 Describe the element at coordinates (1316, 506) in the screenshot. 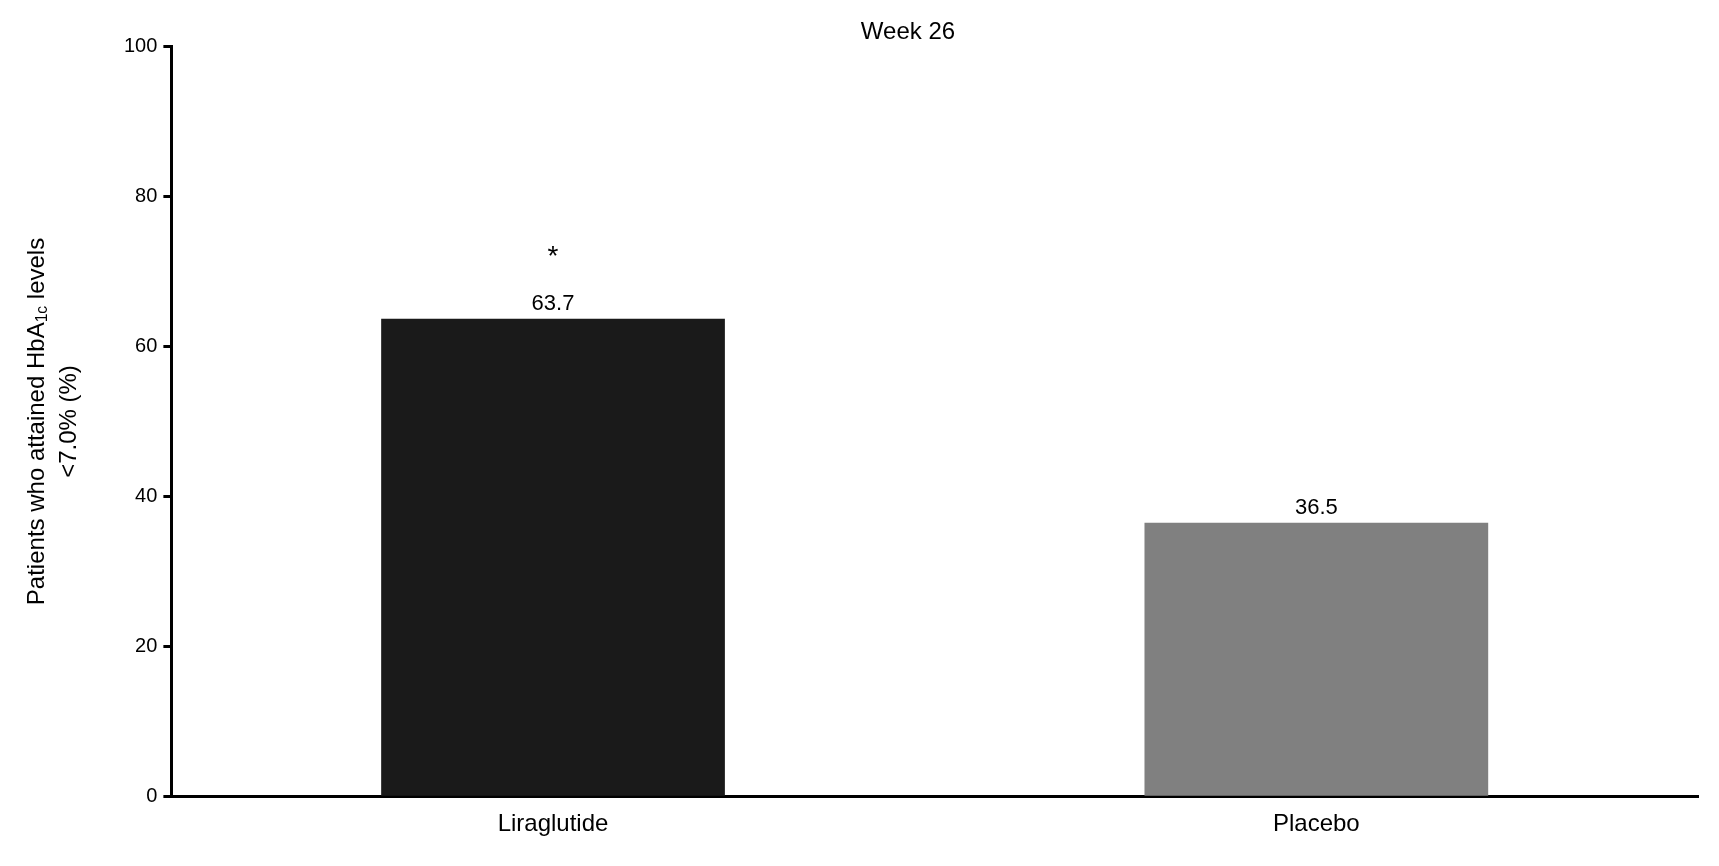

I see `data-label: 36.5` at that location.